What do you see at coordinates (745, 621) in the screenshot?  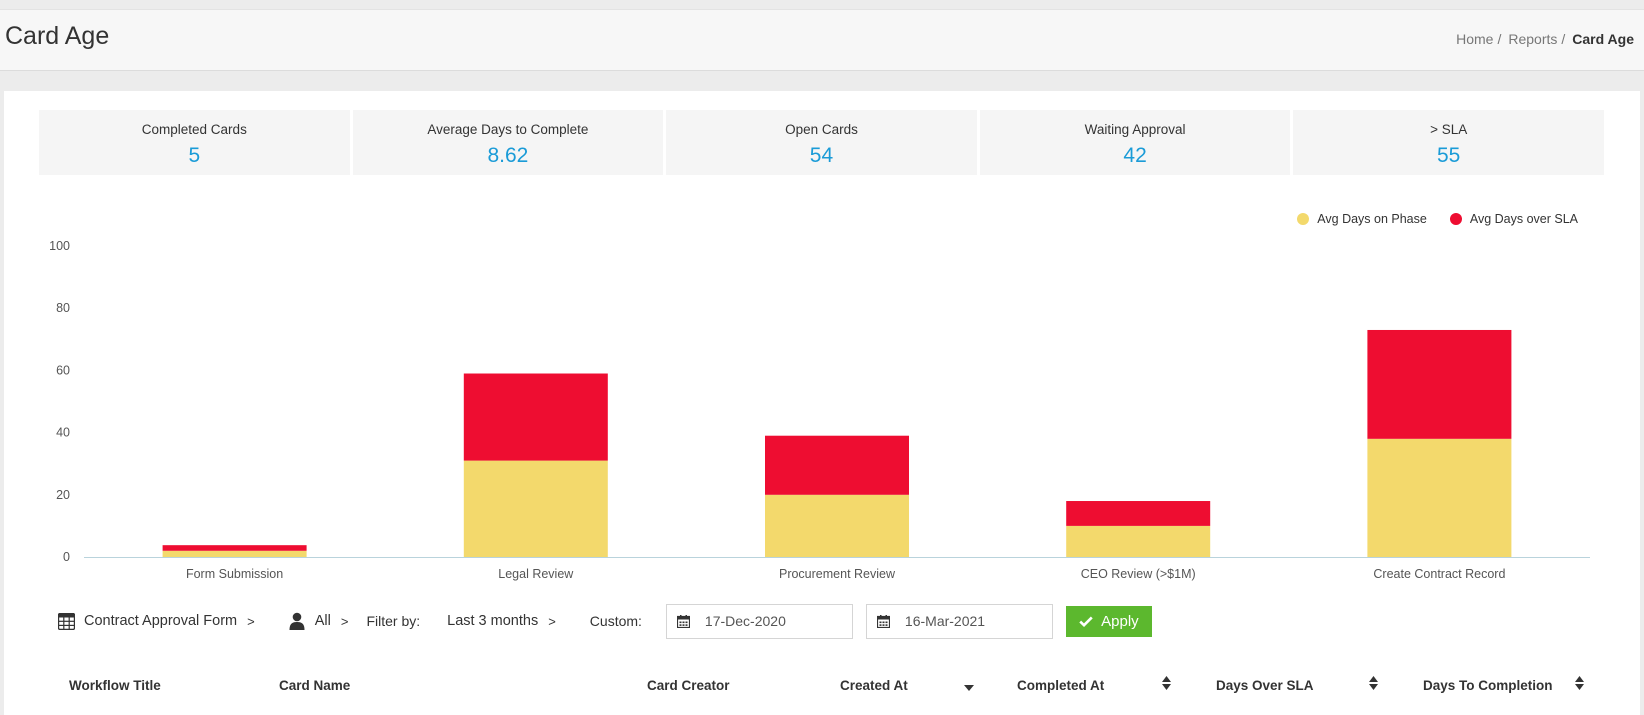 I see `start-date-value: 17-Dec-2020` at bounding box center [745, 621].